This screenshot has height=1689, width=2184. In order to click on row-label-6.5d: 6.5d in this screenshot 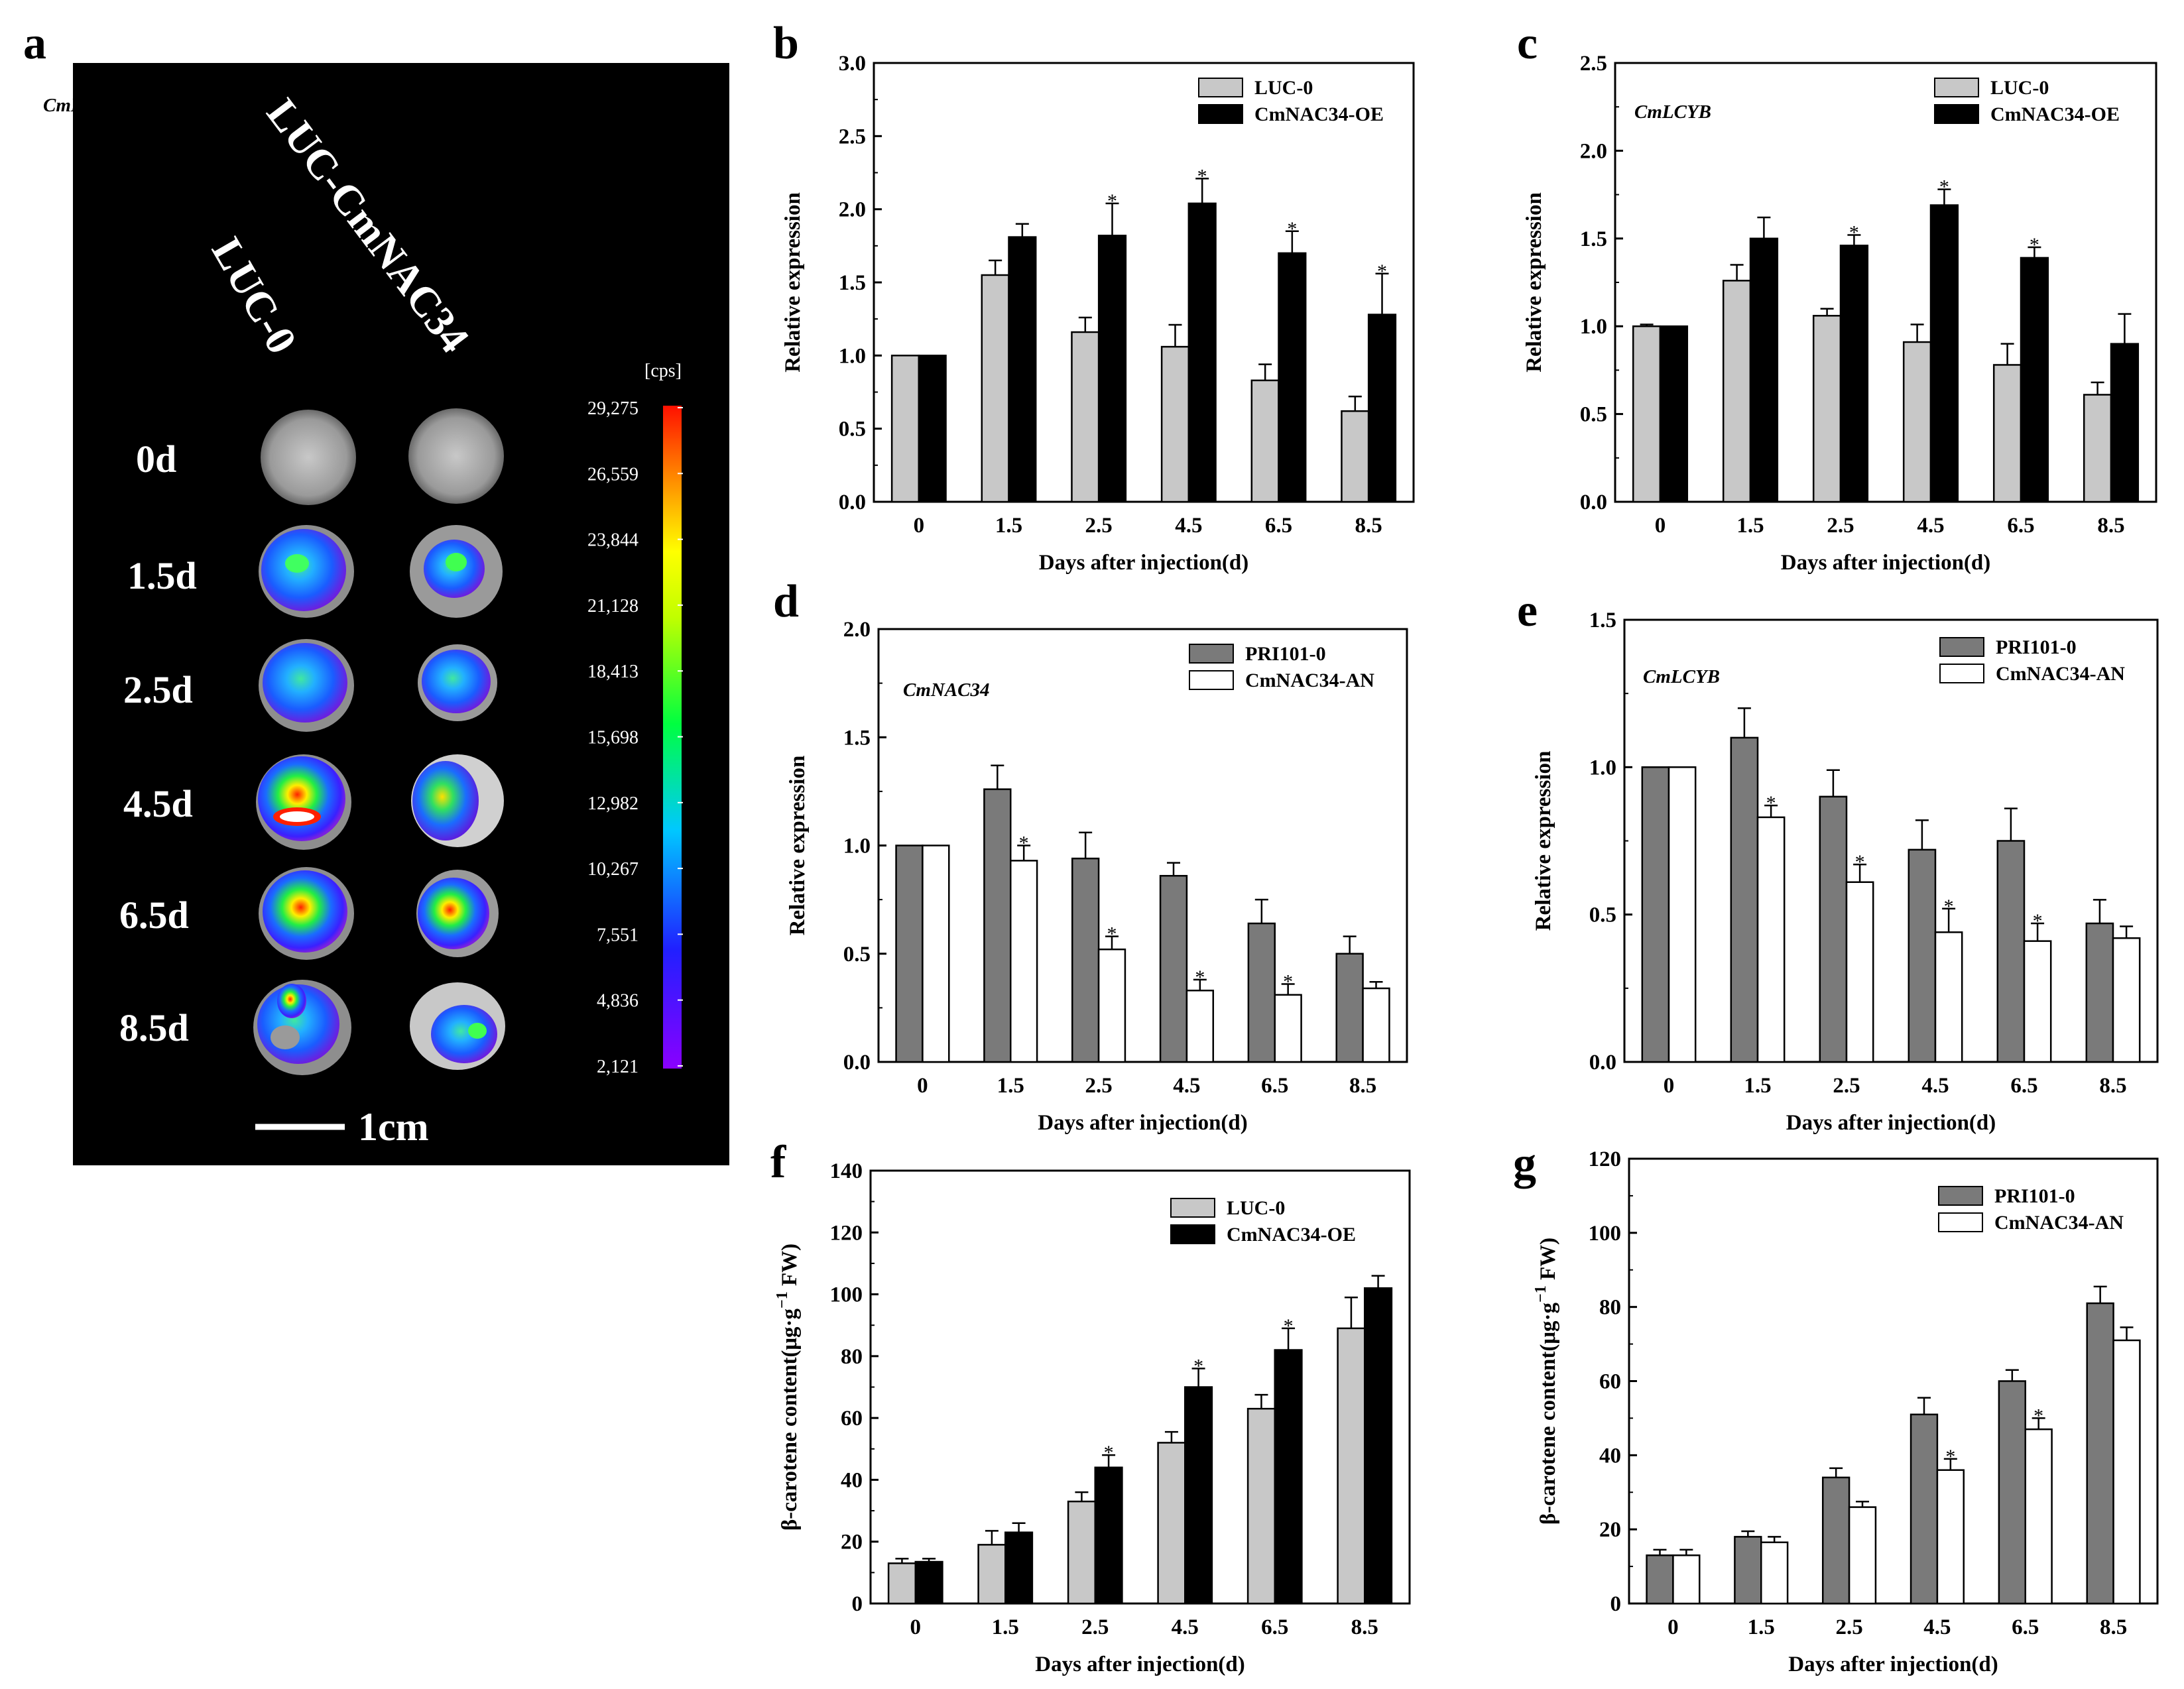, I will do `click(154, 916)`.